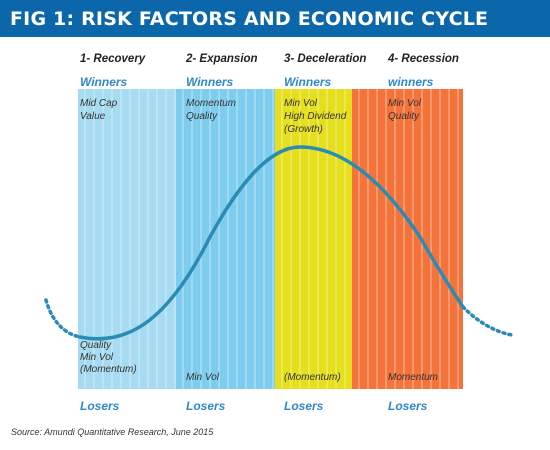 The image size is (550, 450). Describe the element at coordinates (100, 406) in the screenshot. I see `losers-heading-recovery: Losers` at that location.